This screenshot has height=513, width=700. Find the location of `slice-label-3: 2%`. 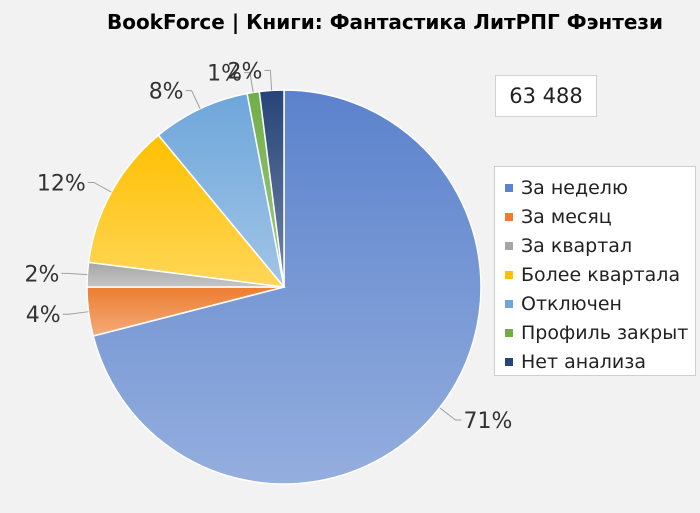

slice-label-3: 2% is located at coordinates (42, 274).